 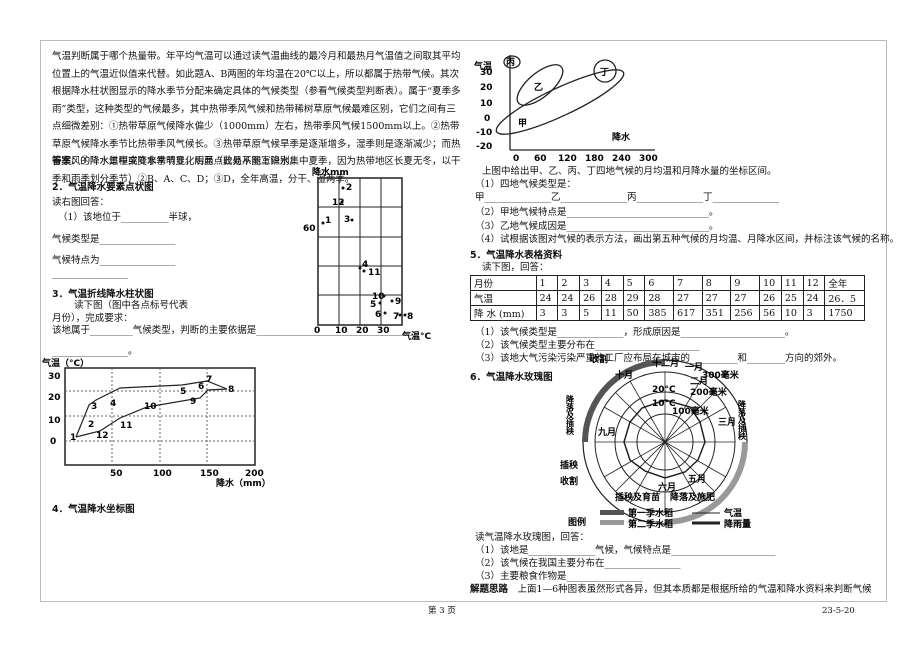 What do you see at coordinates (569, 283) in the screenshot?
I see `table-cell: 2` at bounding box center [569, 283].